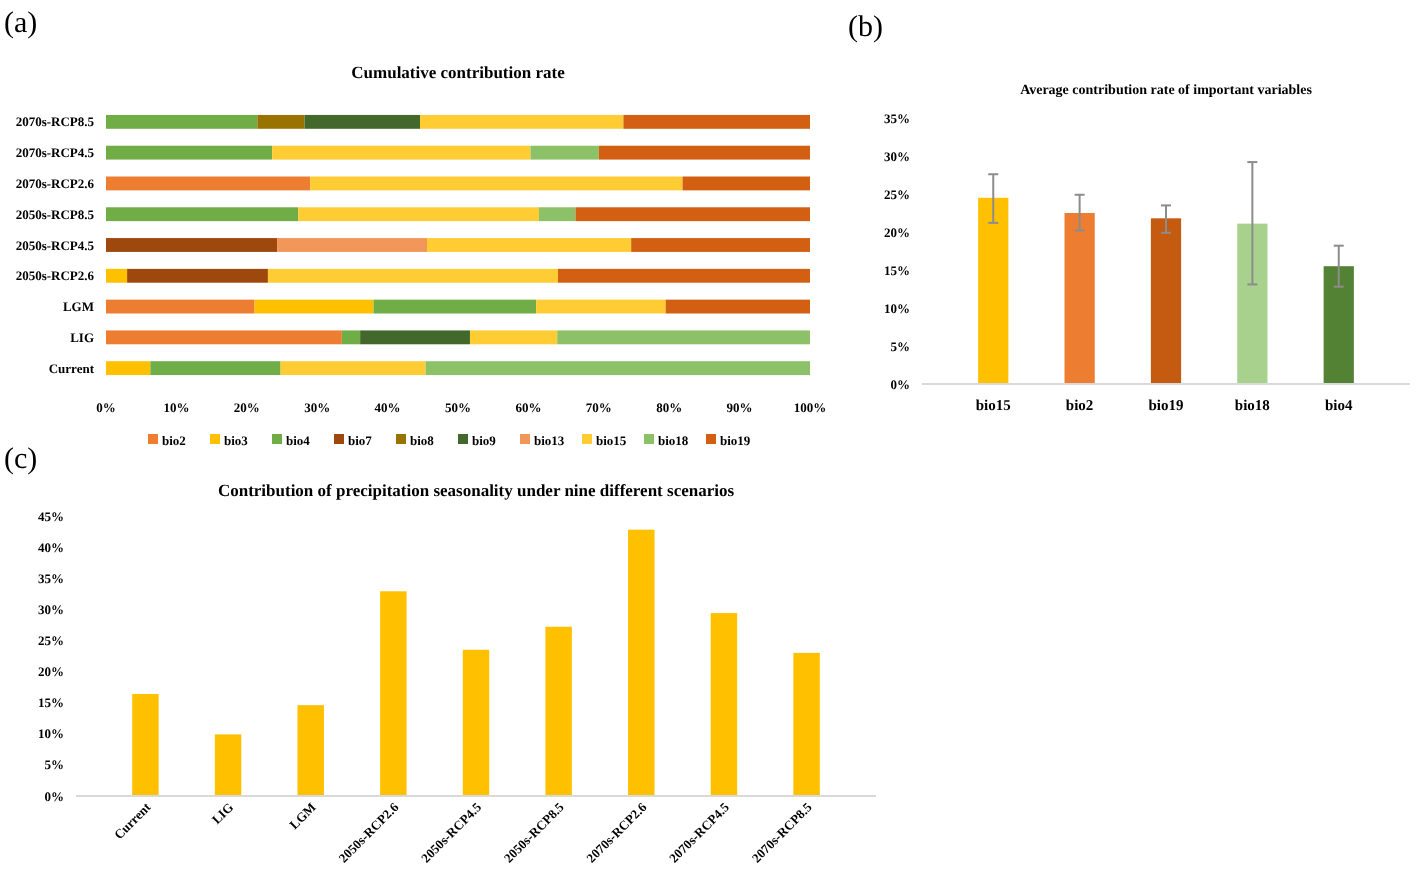 The height and width of the screenshot is (884, 1418). Describe the element at coordinates (21, 460) in the screenshot. I see `text: (c)` at that location.